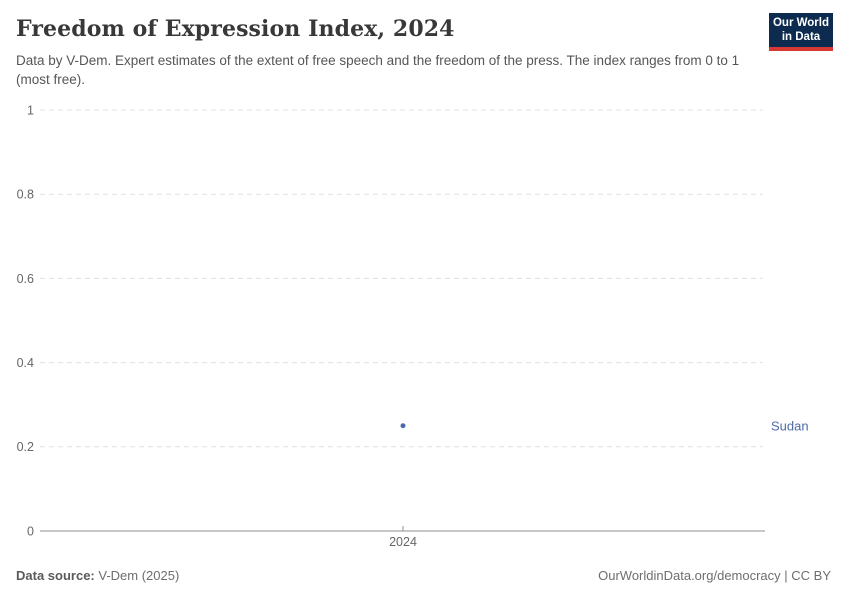 This screenshot has width=850, height=600. Describe the element at coordinates (30, 110) in the screenshot. I see `y-tick-label-1: 1` at that location.